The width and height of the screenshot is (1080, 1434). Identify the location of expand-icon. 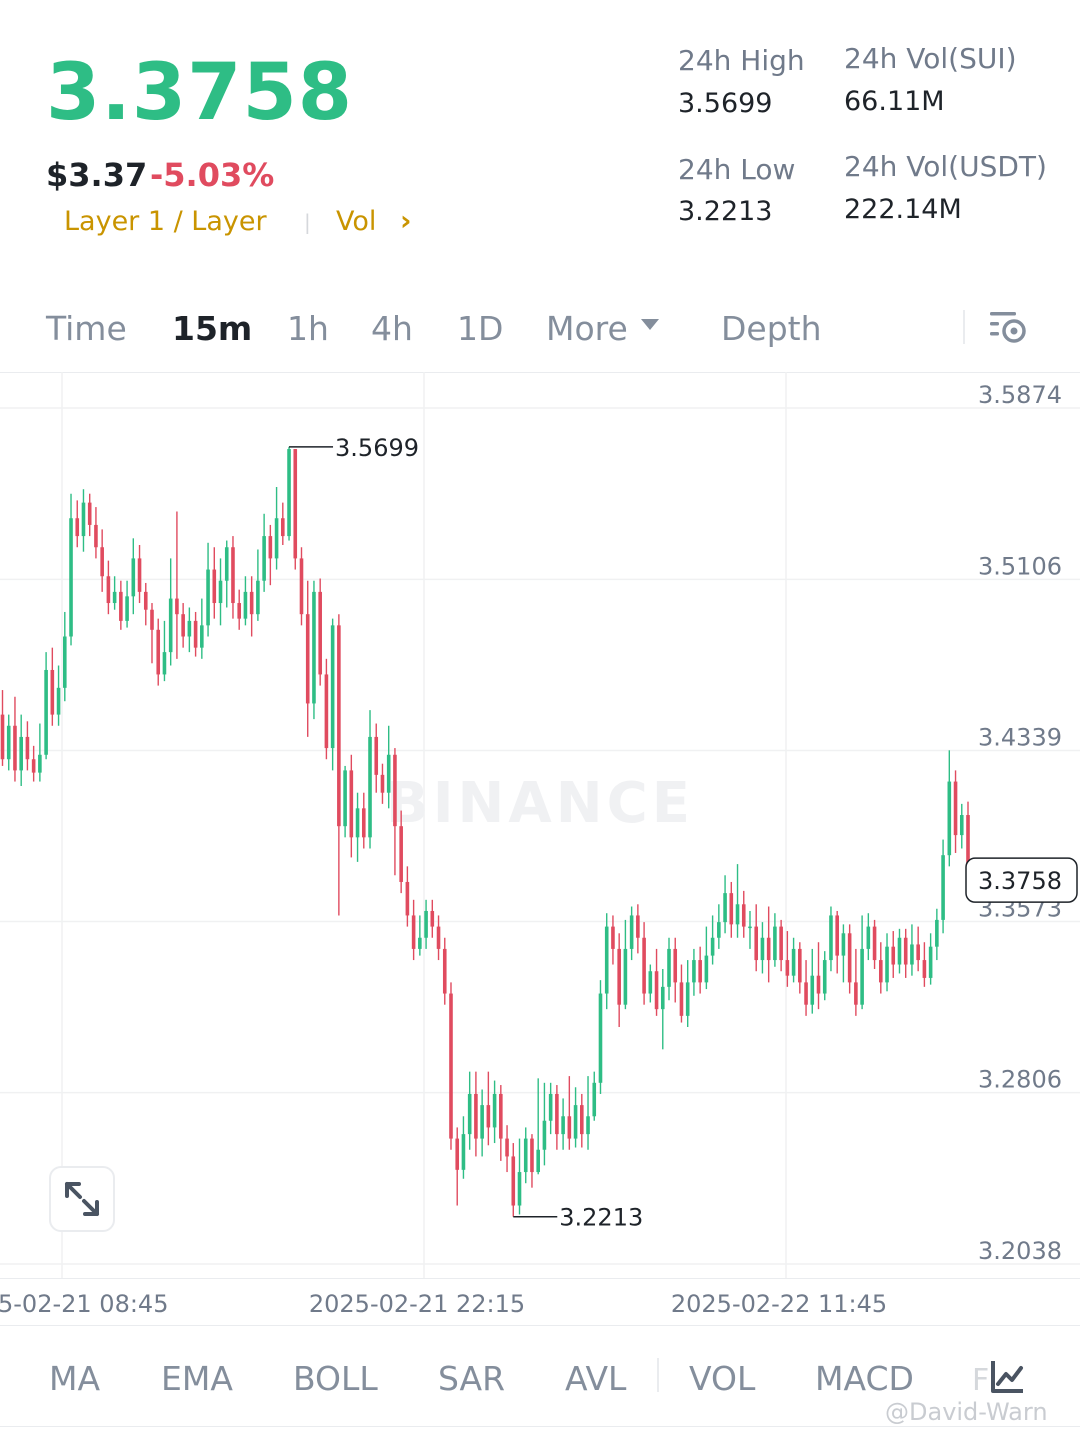
(82, 1199).